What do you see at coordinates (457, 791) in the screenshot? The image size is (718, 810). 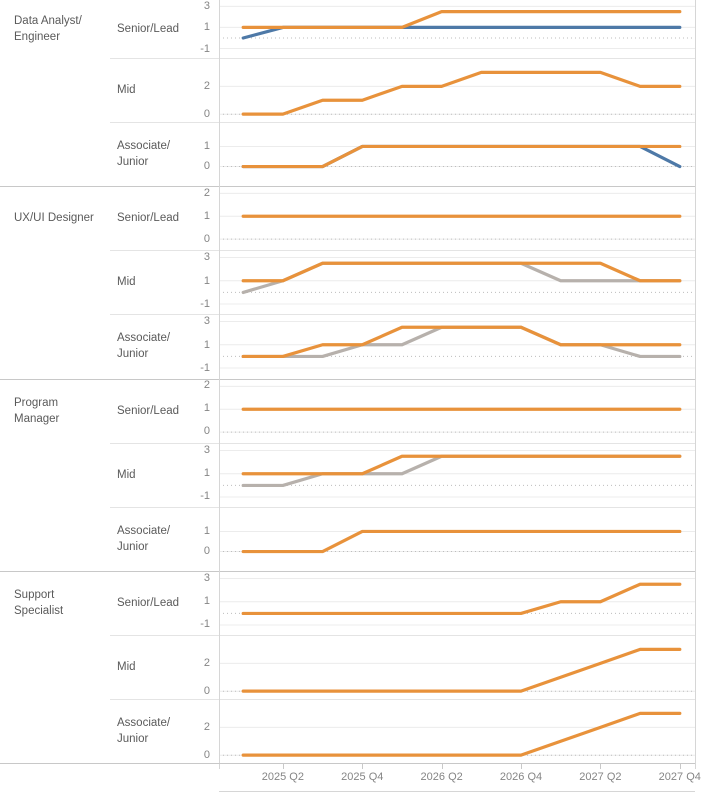 I see `x-axis-bottom-border` at bounding box center [457, 791].